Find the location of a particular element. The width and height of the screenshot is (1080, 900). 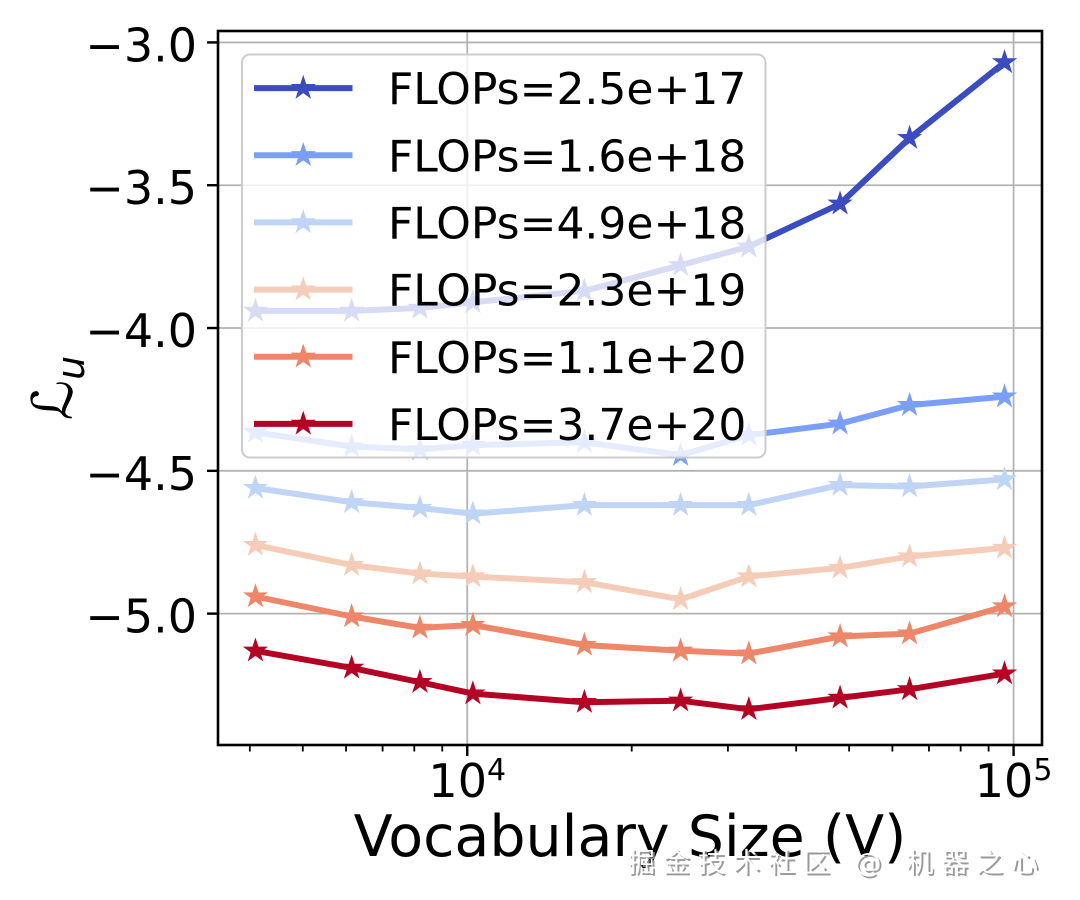

series-FLOPs=1.1e+20 is located at coordinates (630, 624).